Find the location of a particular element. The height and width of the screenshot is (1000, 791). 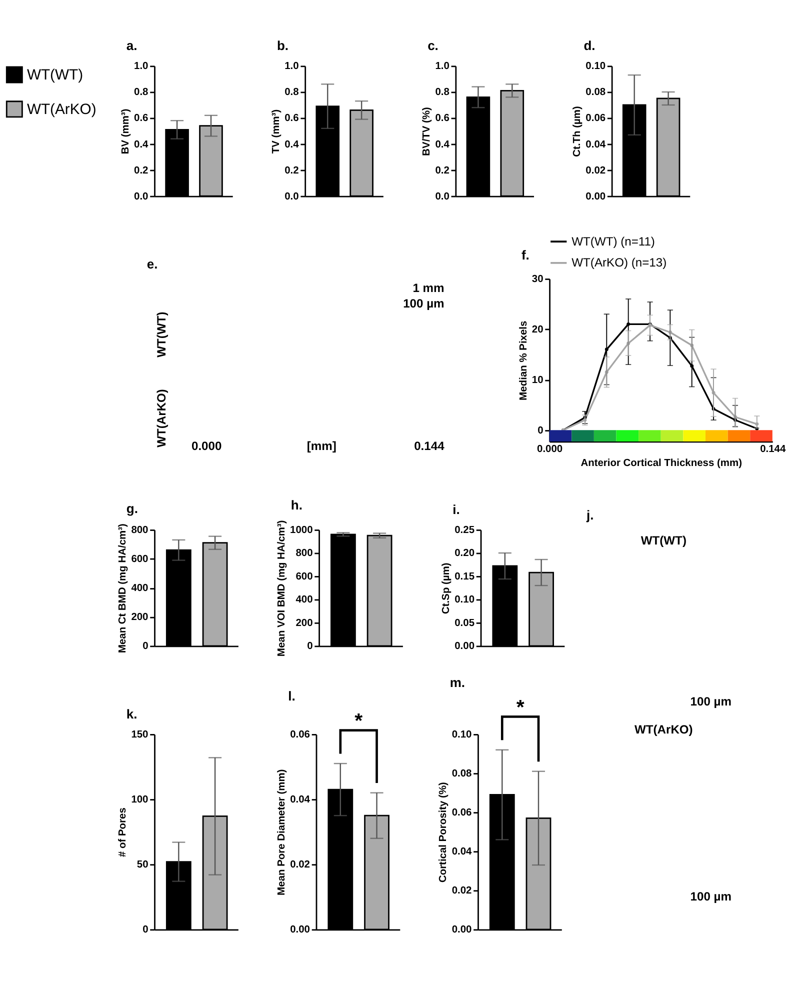

chart-title: k. is located at coordinates (132, 714).